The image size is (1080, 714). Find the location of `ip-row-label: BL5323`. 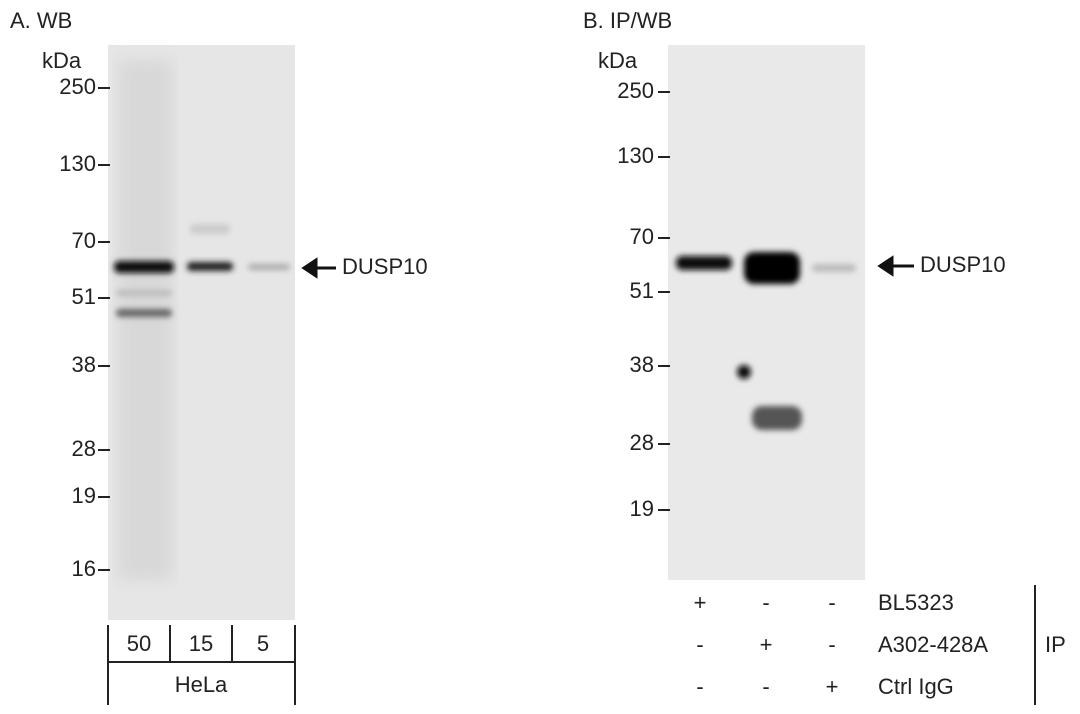

ip-row-label: BL5323 is located at coordinates (916, 602).